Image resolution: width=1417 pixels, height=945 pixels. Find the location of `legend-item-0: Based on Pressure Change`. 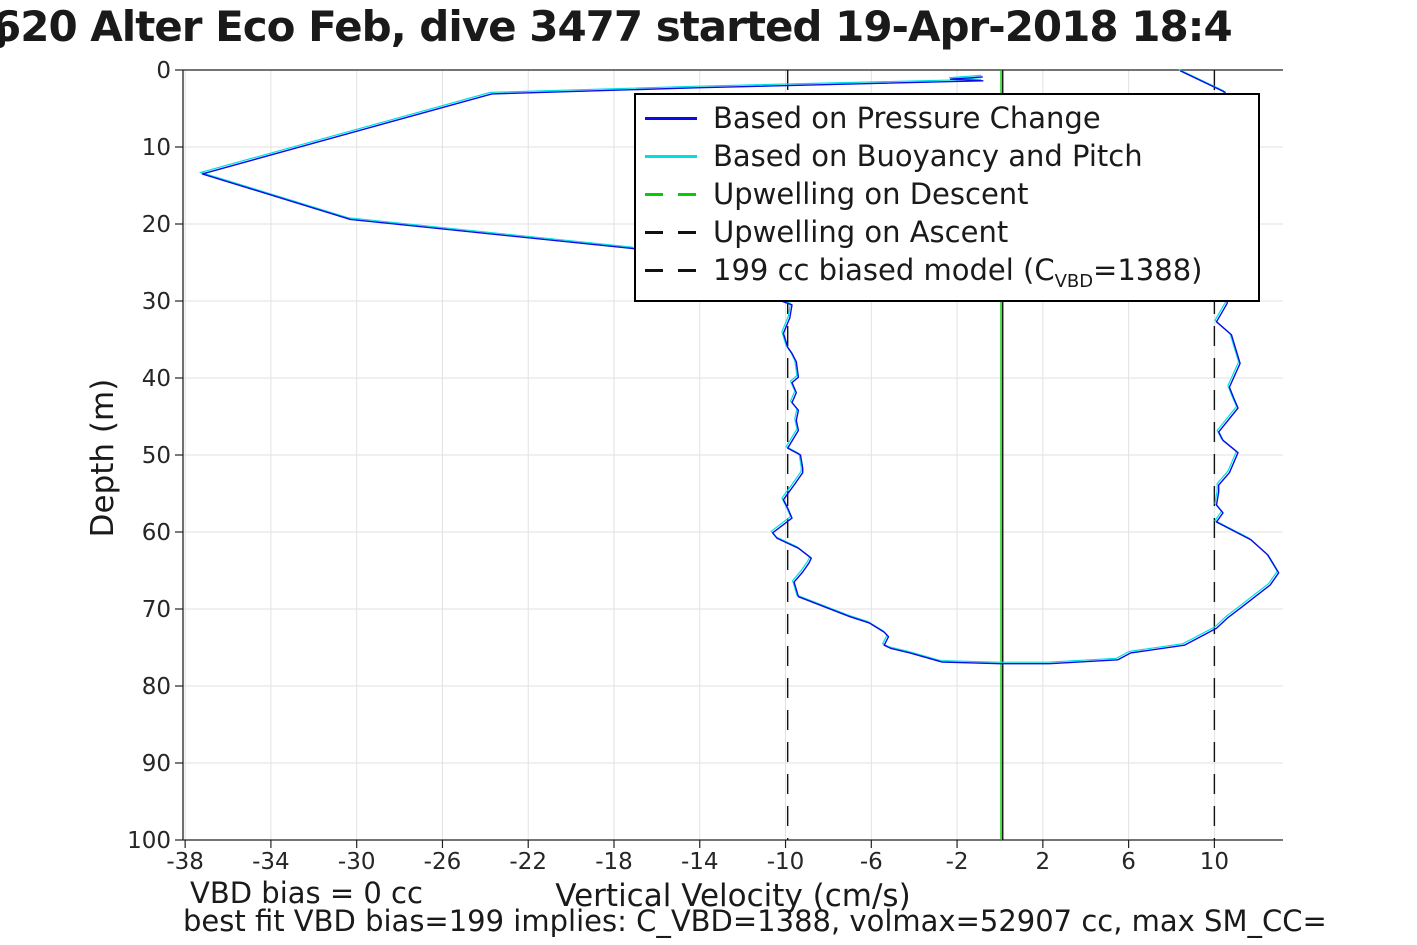

legend-item-0: Based on Pressure Change is located at coordinates (947, 118).